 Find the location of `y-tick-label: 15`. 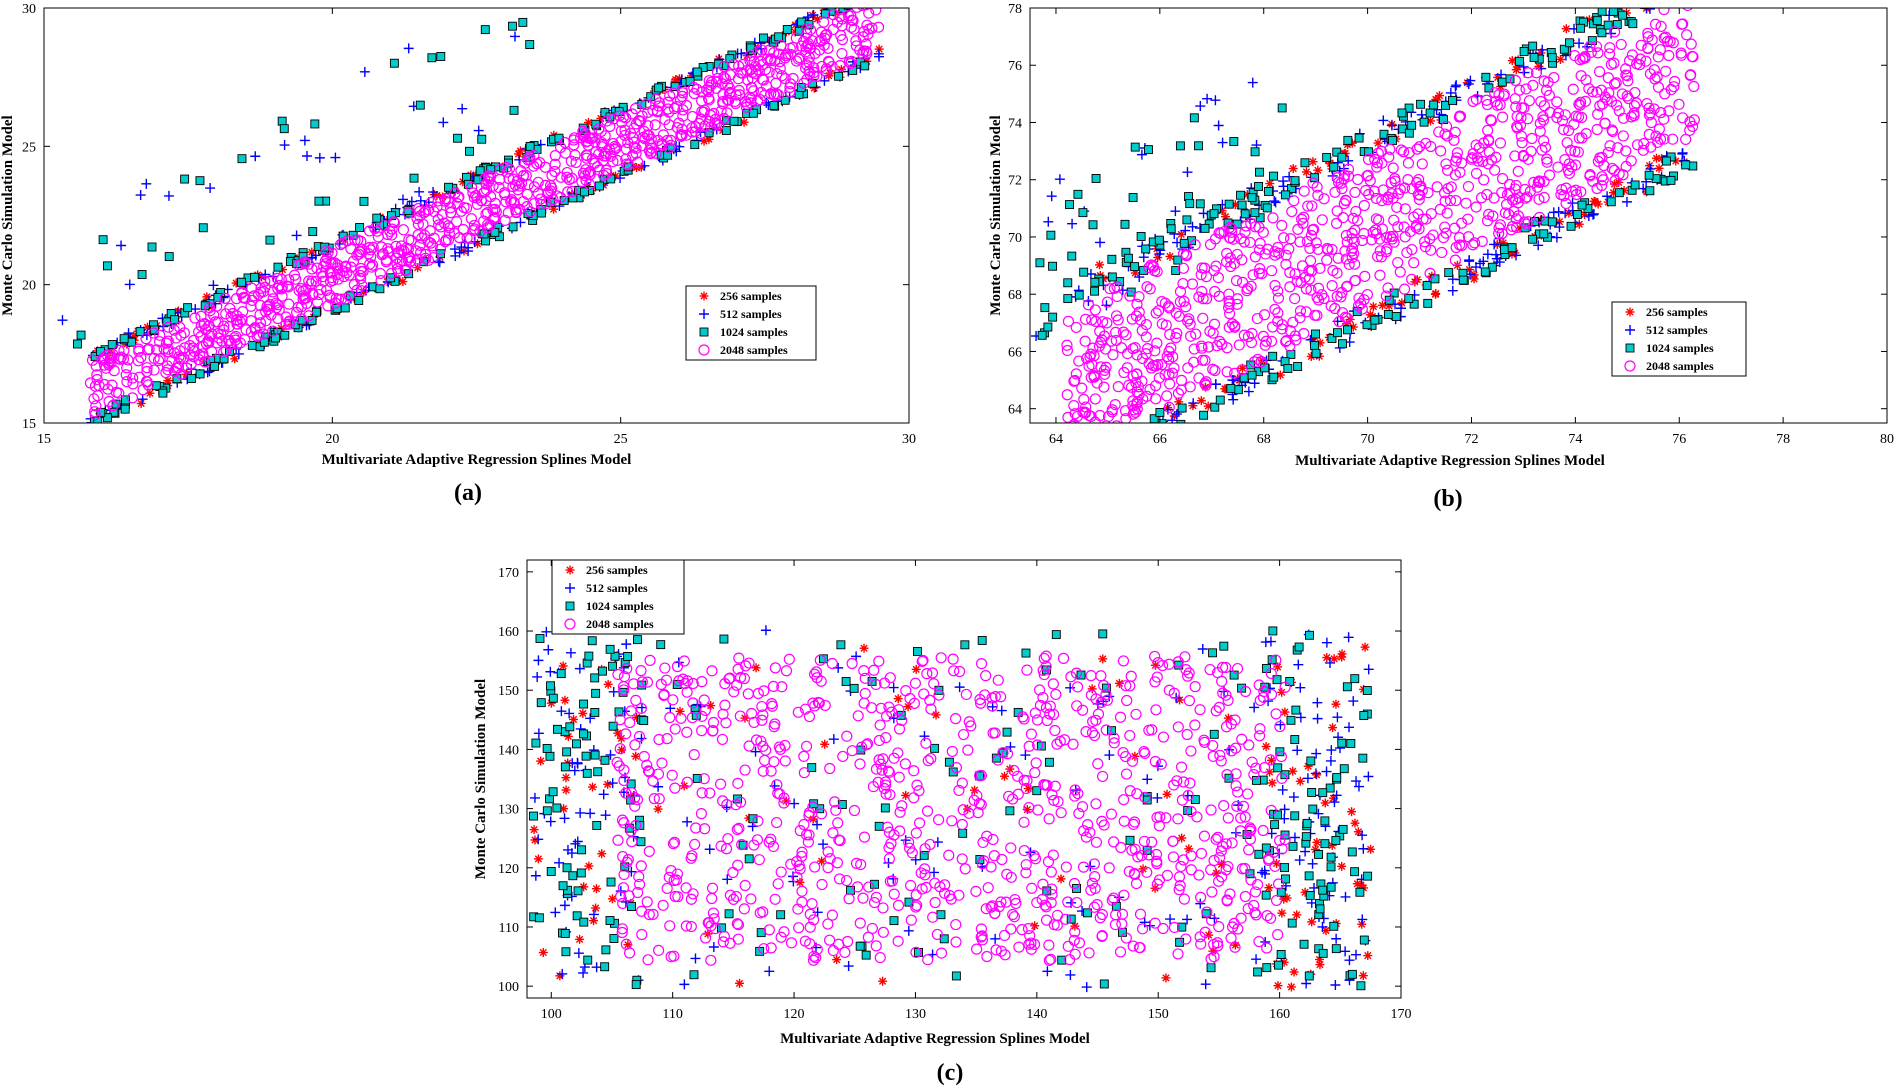

y-tick-label: 15 is located at coordinates (29, 424).